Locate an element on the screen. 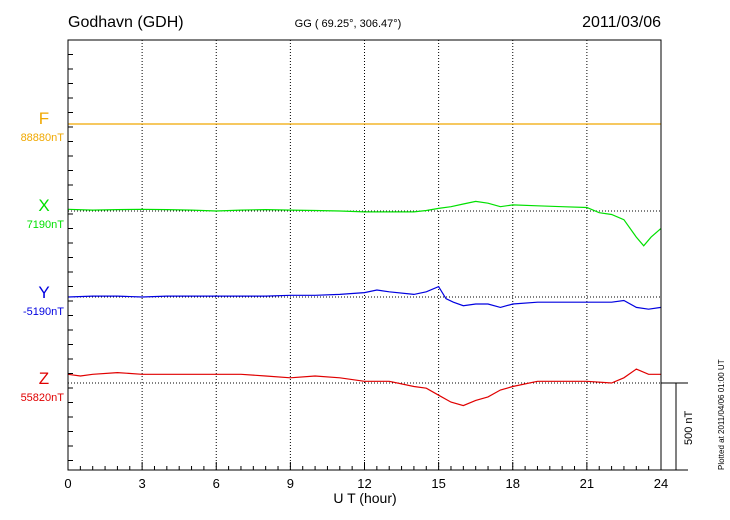  x-tick-label-12: 12 is located at coordinates (364, 483).